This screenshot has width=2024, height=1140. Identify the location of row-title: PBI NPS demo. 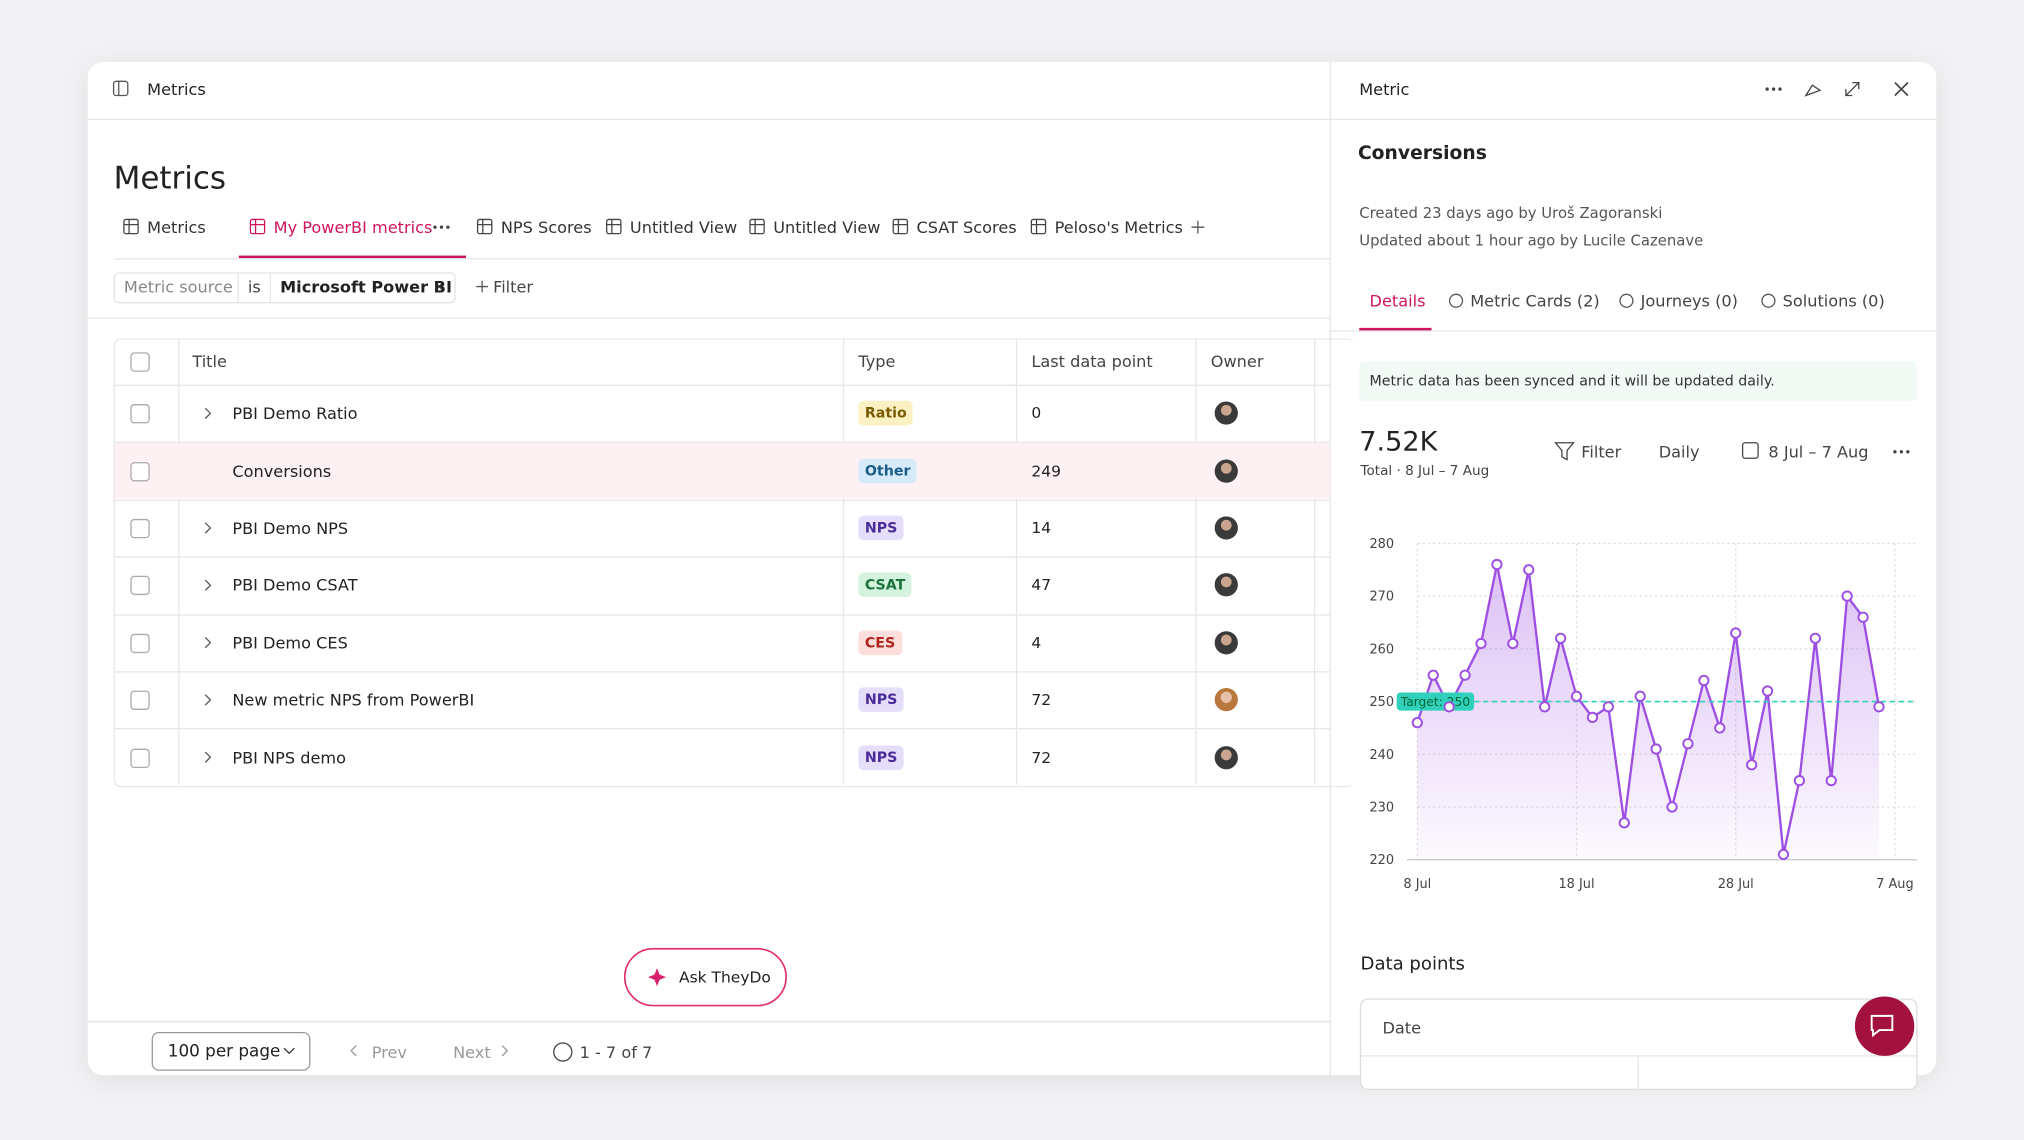
(289, 757).